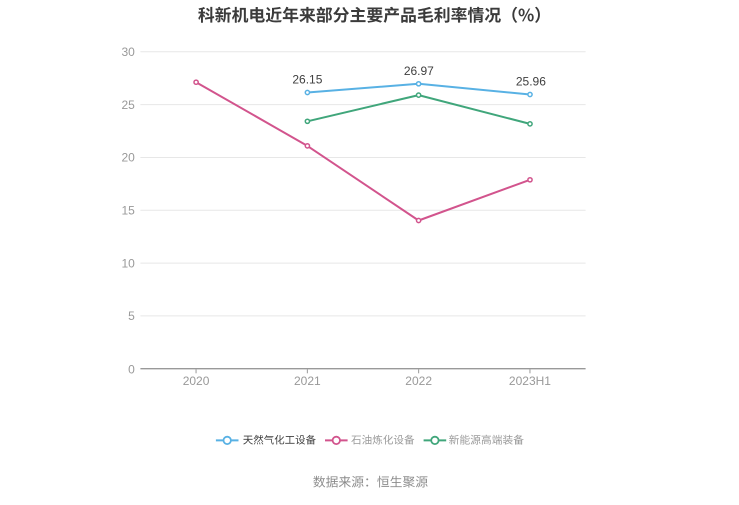 This screenshot has height=505, width=739. What do you see at coordinates (128, 52) in the screenshot?
I see `svg-text: 30` at bounding box center [128, 52].